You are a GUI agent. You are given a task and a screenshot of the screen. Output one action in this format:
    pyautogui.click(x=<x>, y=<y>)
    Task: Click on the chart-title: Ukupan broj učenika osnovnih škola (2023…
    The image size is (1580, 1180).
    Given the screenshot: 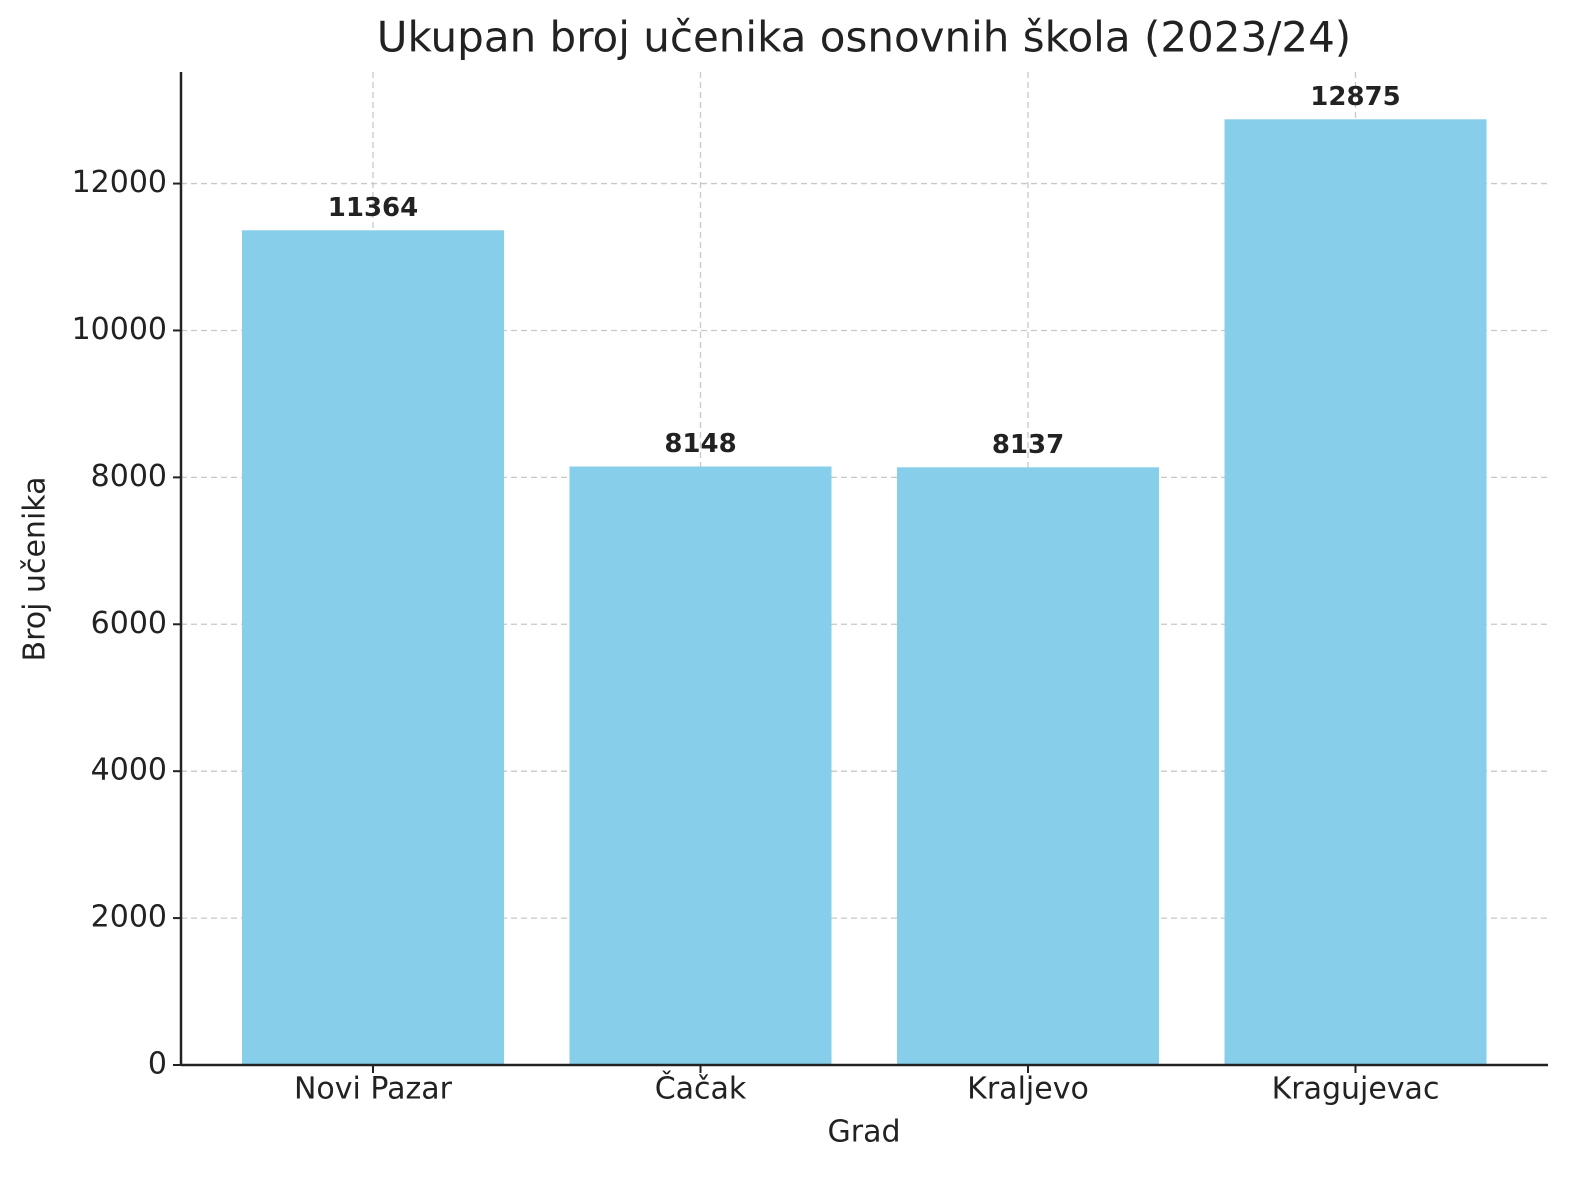 What is the action you would take?
    pyautogui.click(x=864, y=37)
    